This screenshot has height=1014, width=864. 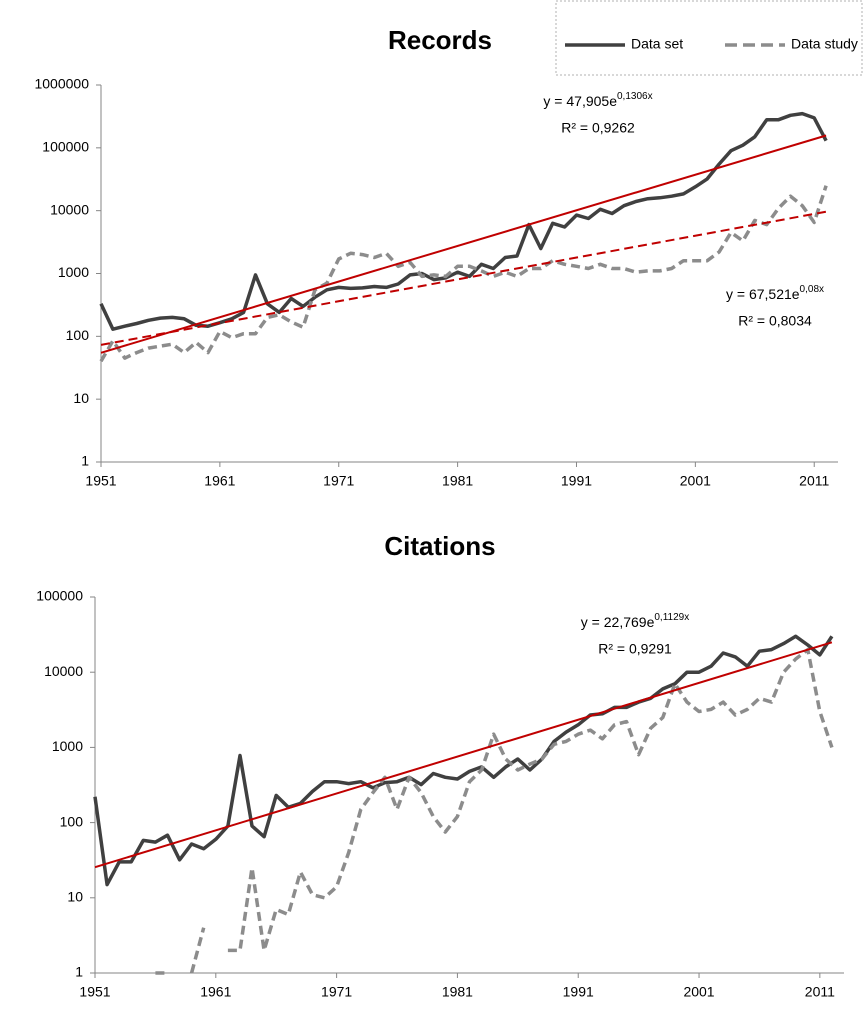 I want to click on legend-label: Data set, so click(x=657, y=44).